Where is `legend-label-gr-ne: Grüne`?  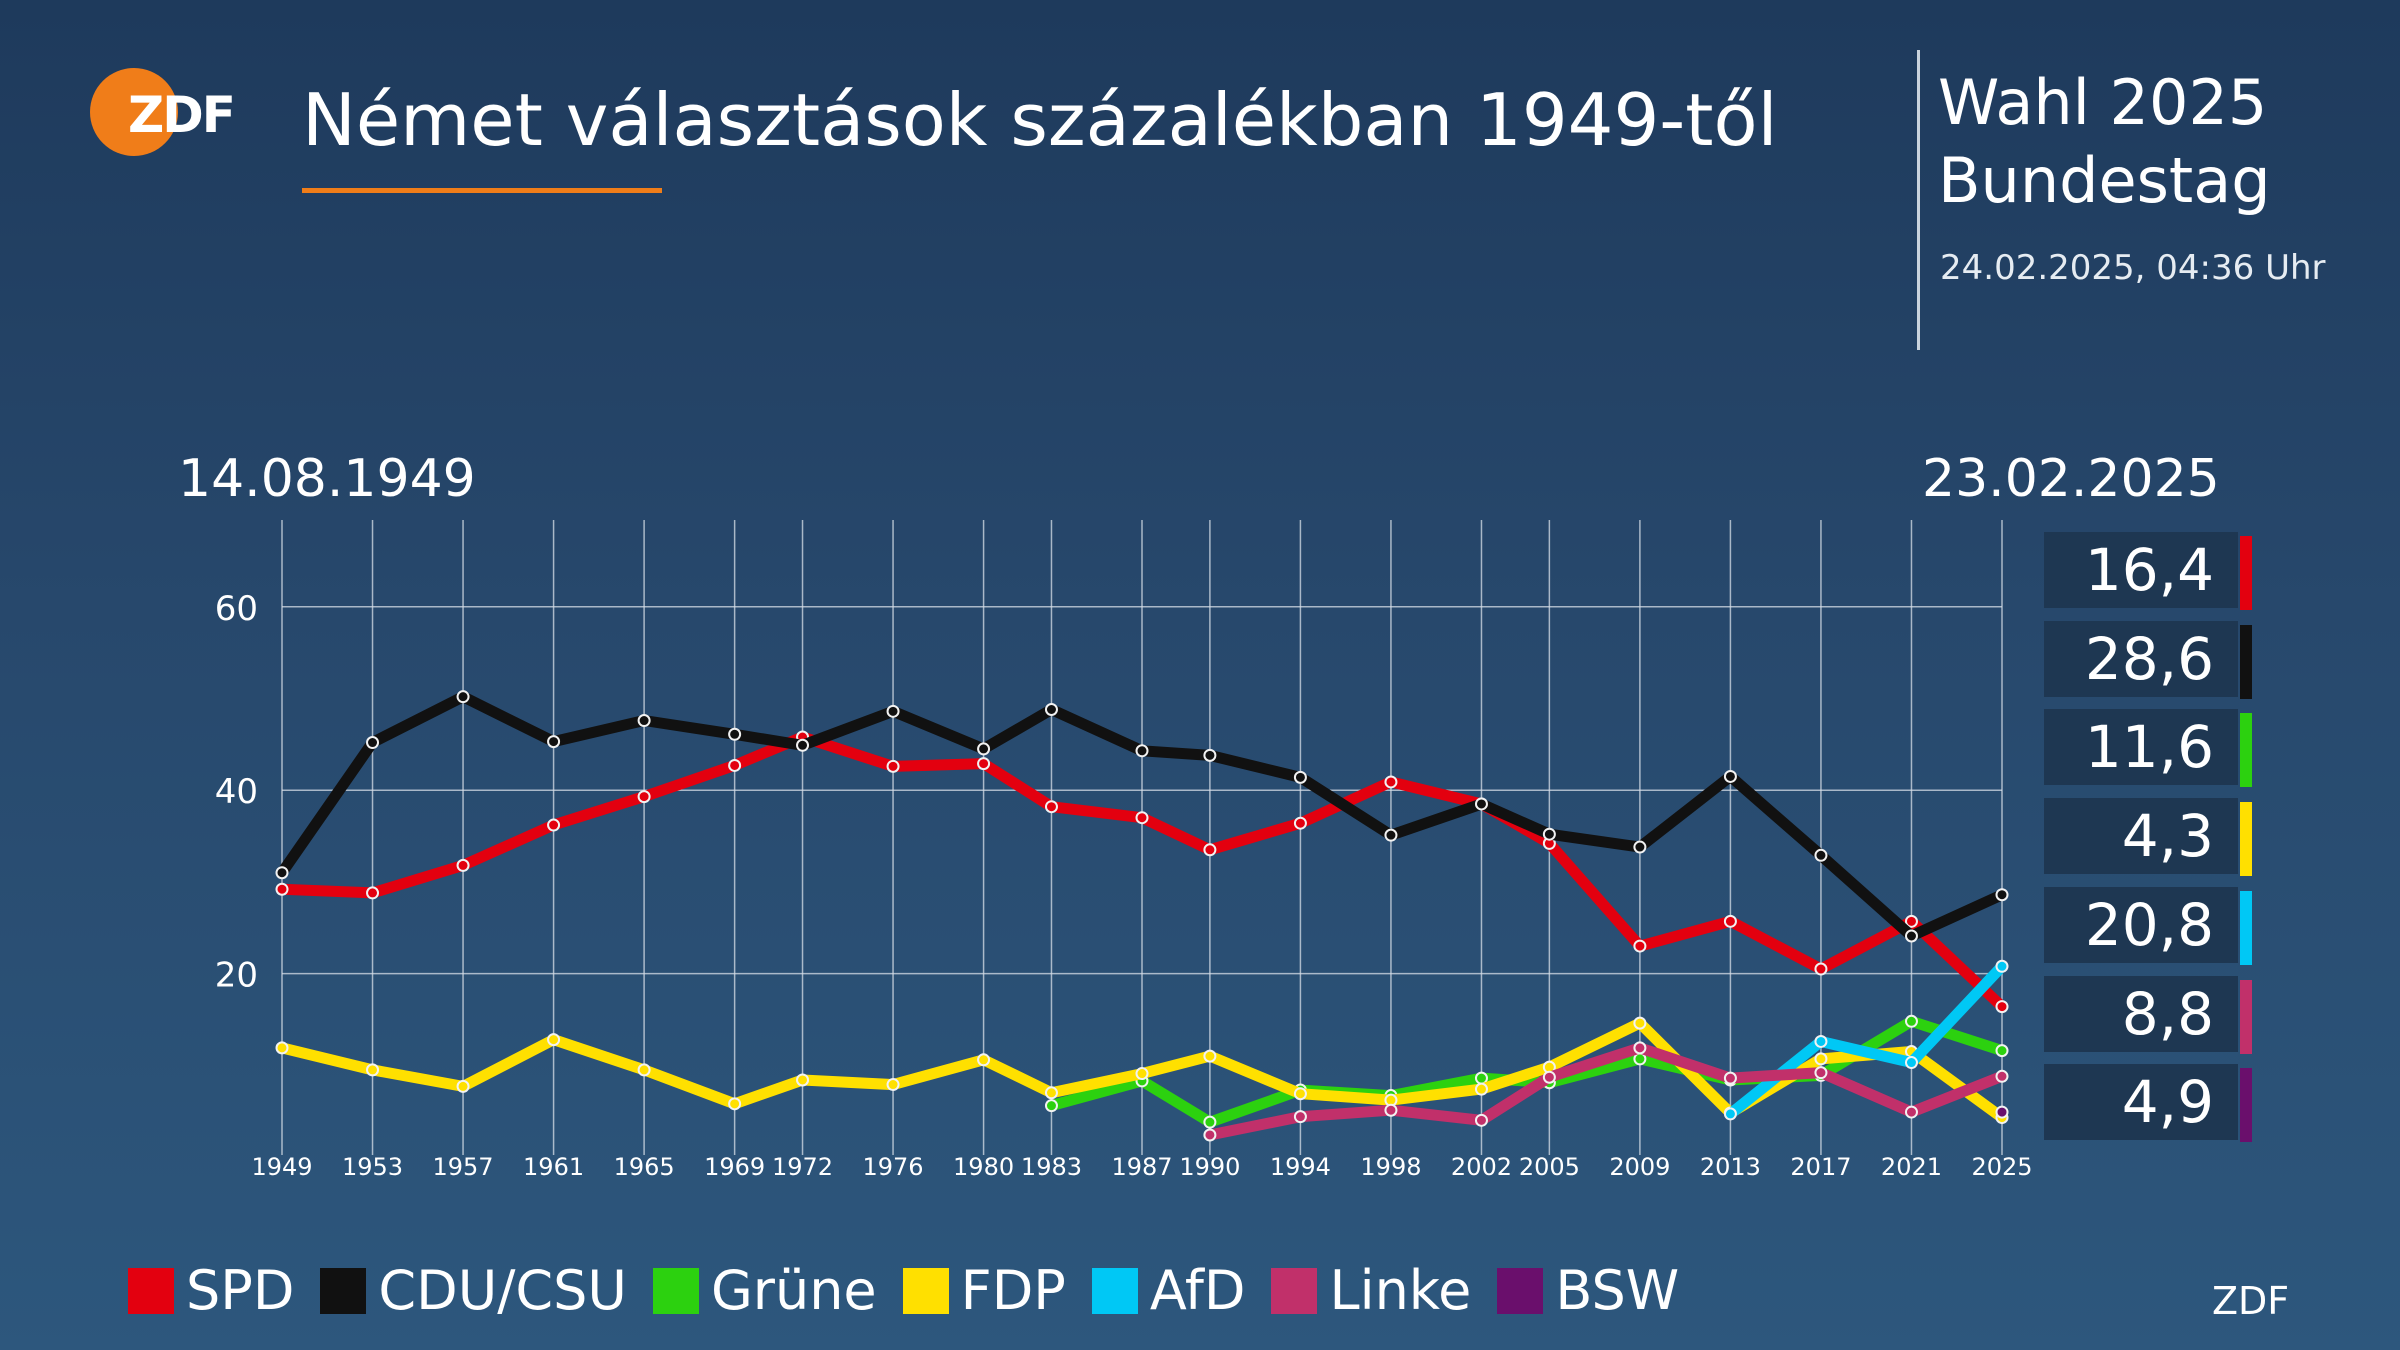 legend-label-gr-ne: Grüne is located at coordinates (793, 1290).